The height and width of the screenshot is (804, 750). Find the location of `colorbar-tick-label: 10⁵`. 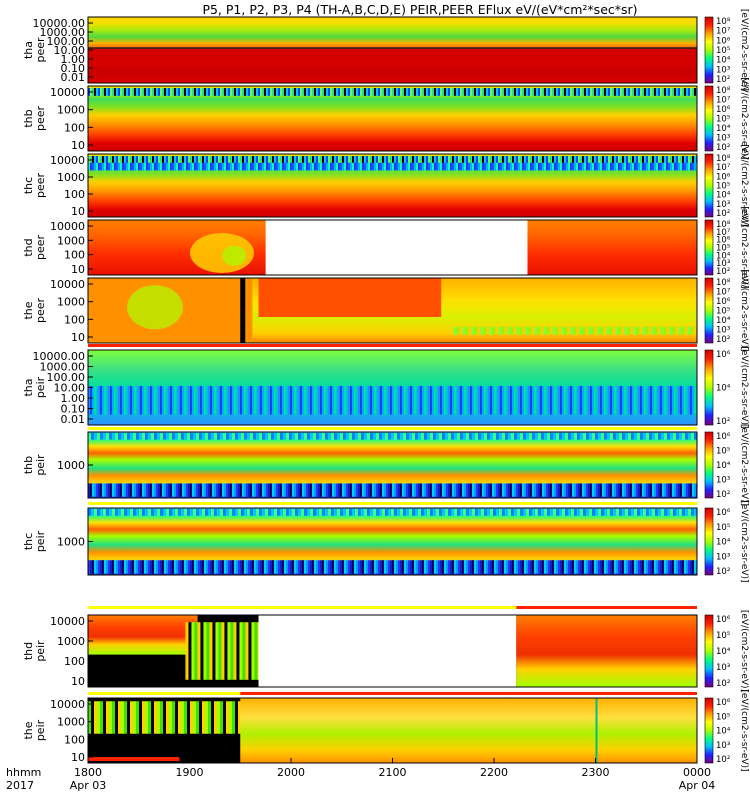

colorbar-tick-label: 10⁵ is located at coordinates (723, 636).